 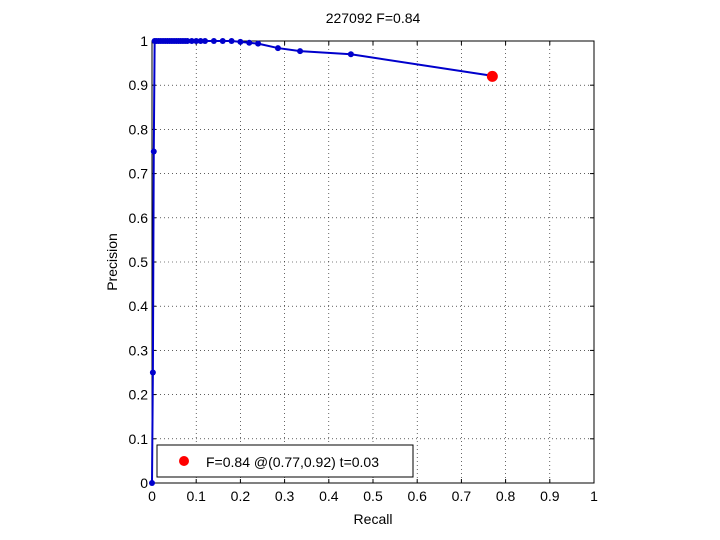 What do you see at coordinates (139, 395) in the screenshot?
I see `y-tick-label: 0.2` at bounding box center [139, 395].